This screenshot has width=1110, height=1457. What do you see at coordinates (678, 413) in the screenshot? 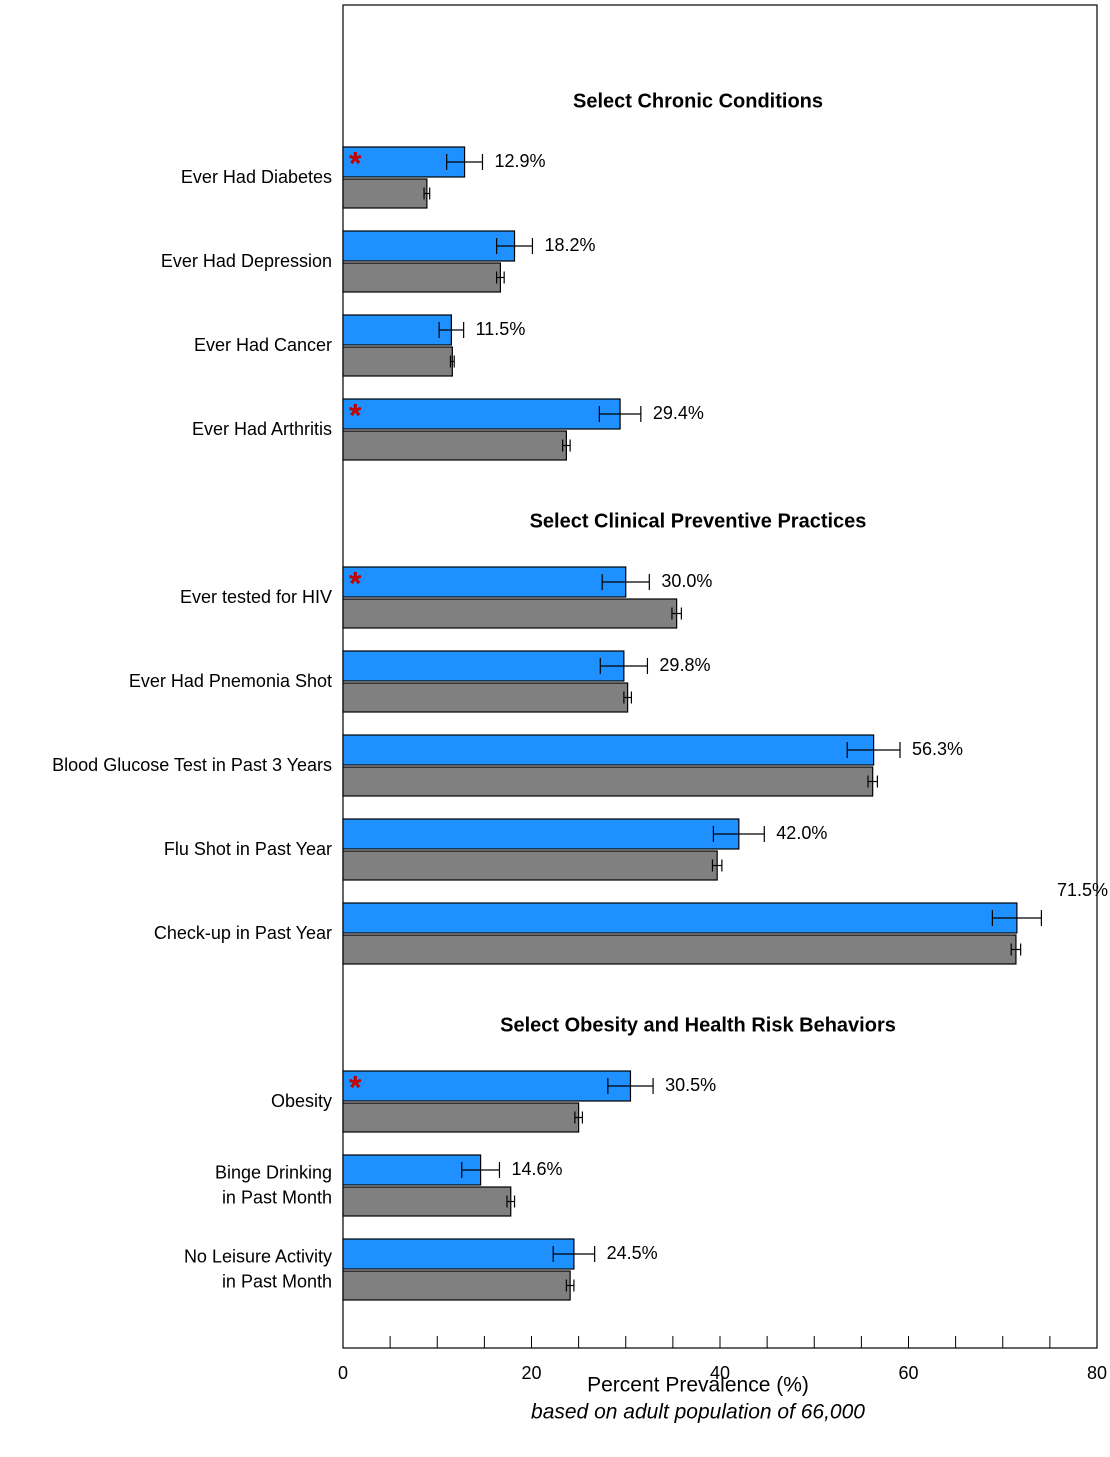
I see `value-label: 29.4%` at bounding box center [678, 413].